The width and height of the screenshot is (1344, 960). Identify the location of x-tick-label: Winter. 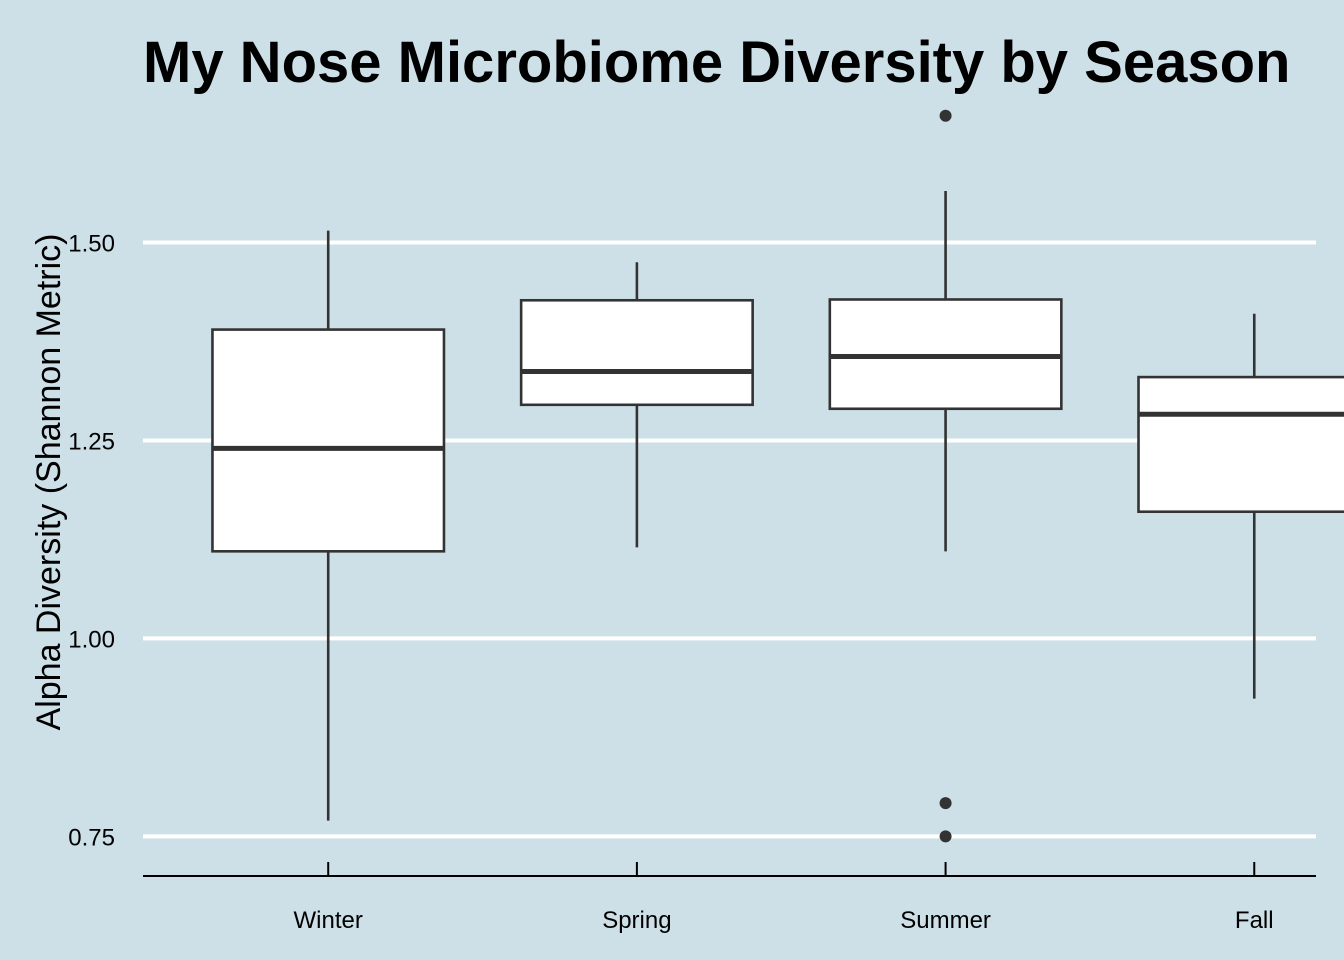
(328, 920).